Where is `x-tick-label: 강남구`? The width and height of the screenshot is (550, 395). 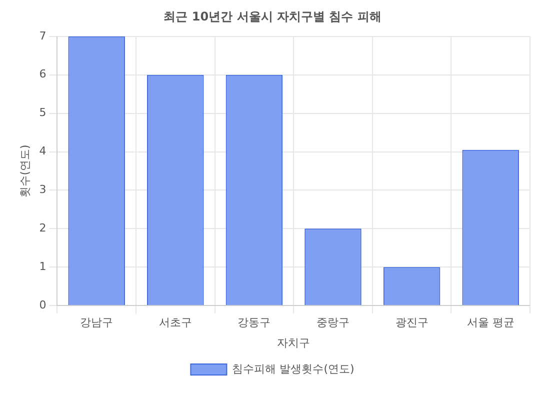
x-tick-label: 강남구 is located at coordinates (97, 323).